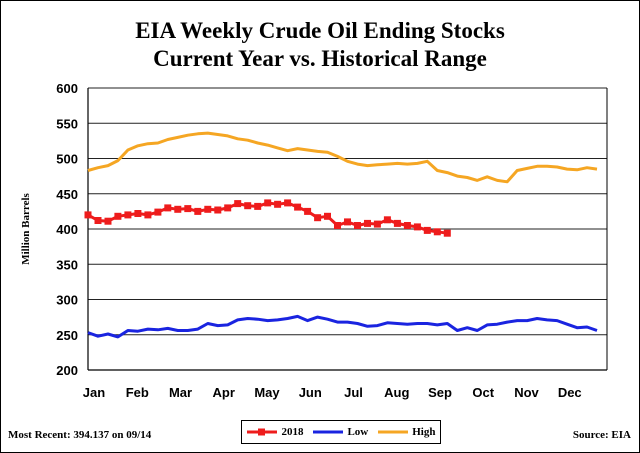 The width and height of the screenshot is (640, 453). What do you see at coordinates (342, 326) in the screenshot?
I see `series-line-low` at bounding box center [342, 326].